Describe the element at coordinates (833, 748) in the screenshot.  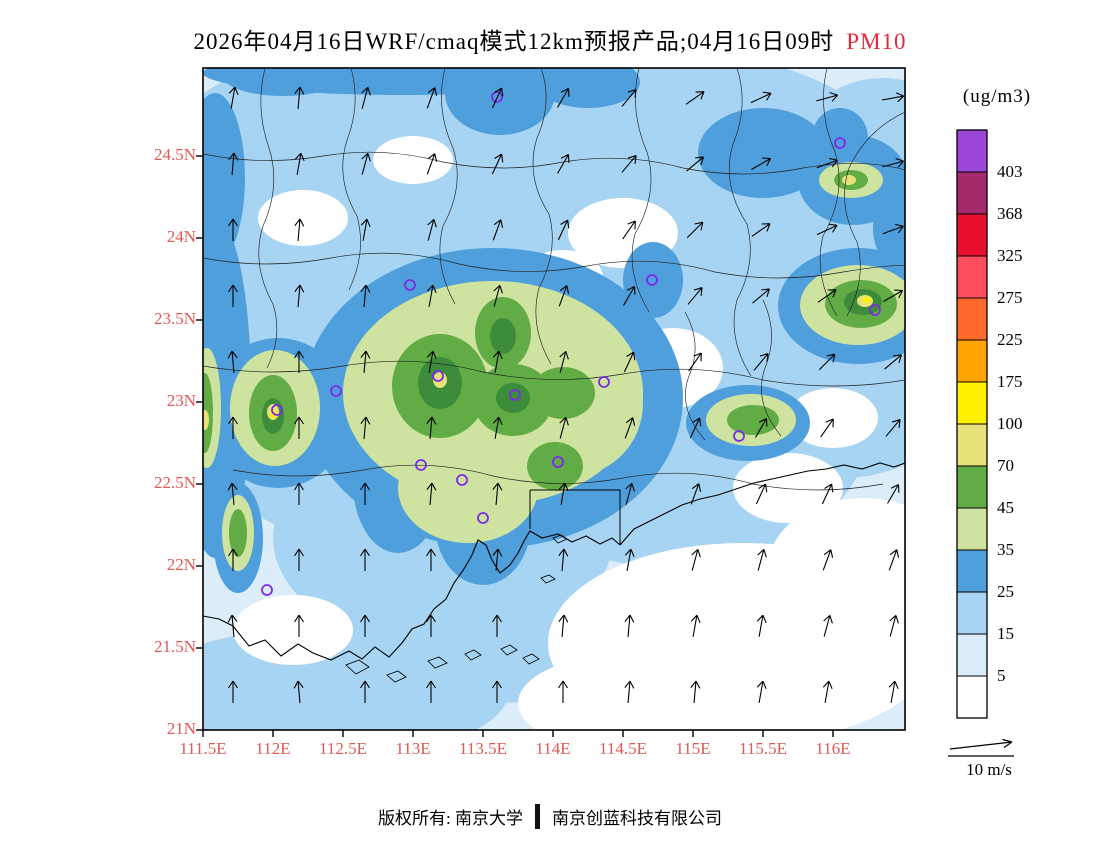
I see `lon-axis-label: 116E` at that location.